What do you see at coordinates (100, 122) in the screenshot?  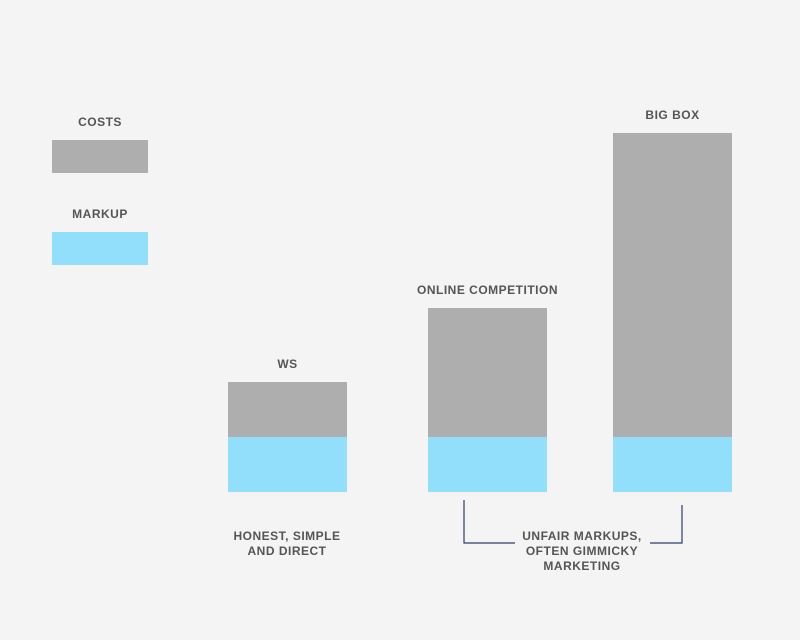 I see `legend-label: COSTS` at bounding box center [100, 122].